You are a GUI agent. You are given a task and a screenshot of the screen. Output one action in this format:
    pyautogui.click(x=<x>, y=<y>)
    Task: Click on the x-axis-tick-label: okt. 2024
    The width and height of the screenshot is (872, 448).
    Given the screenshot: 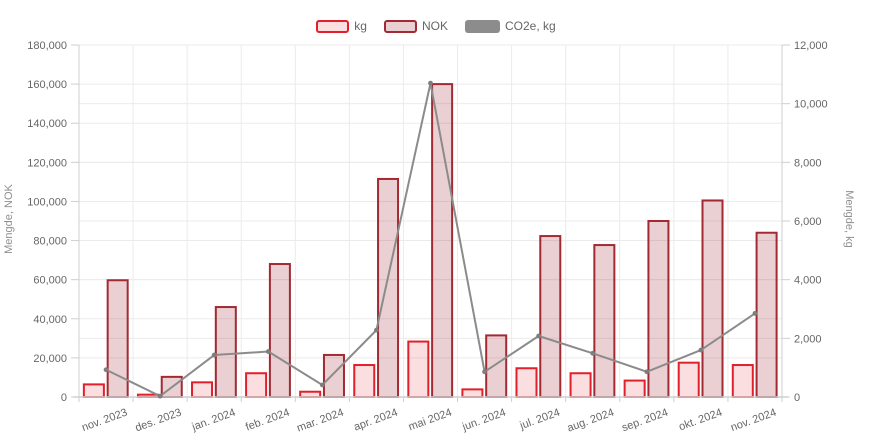 What is the action you would take?
    pyautogui.click(x=700, y=420)
    